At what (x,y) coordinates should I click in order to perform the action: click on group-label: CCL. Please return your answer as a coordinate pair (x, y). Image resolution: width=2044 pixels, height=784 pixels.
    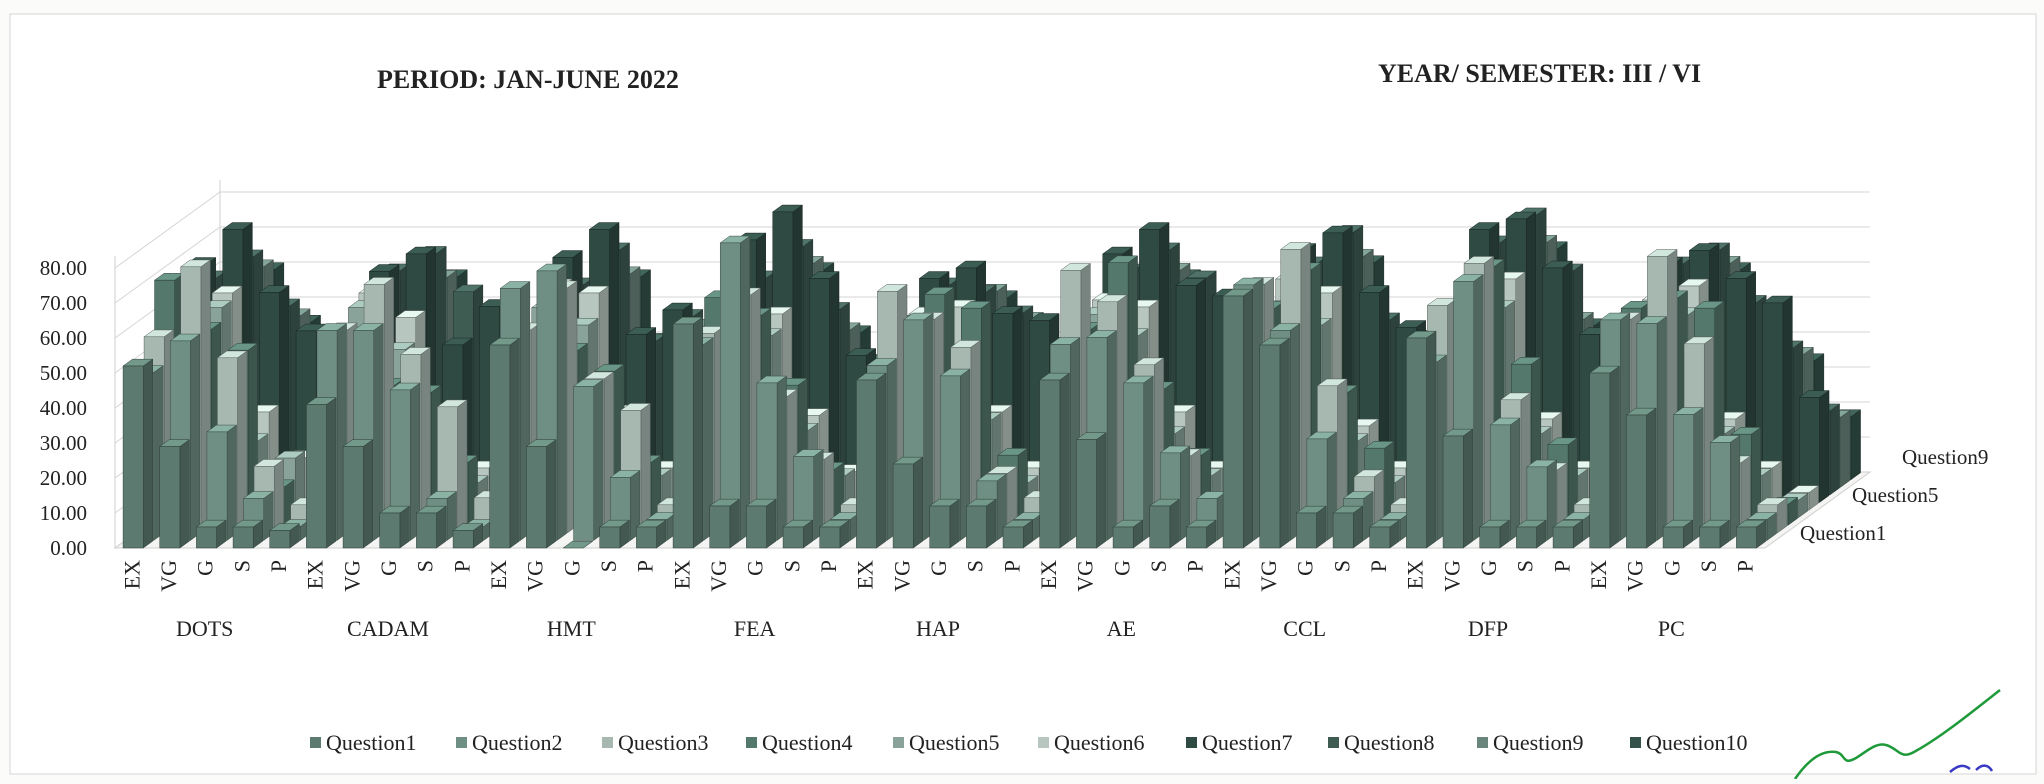
    Looking at the image, I should click on (1304, 628).